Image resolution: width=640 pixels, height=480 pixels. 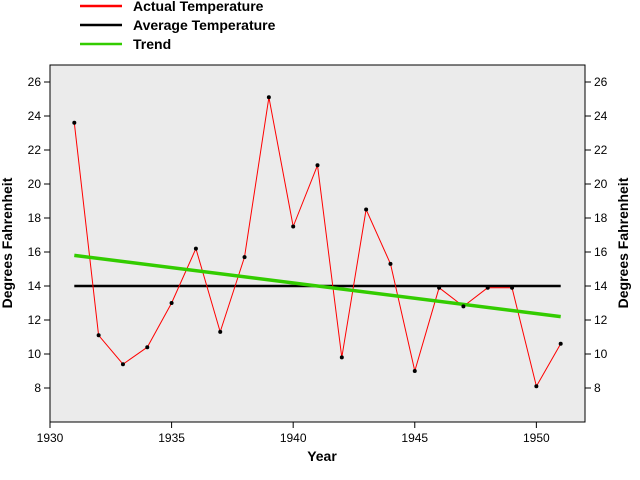 What do you see at coordinates (50, 438) in the screenshot?
I see `x-tick-label: 1930` at bounding box center [50, 438].